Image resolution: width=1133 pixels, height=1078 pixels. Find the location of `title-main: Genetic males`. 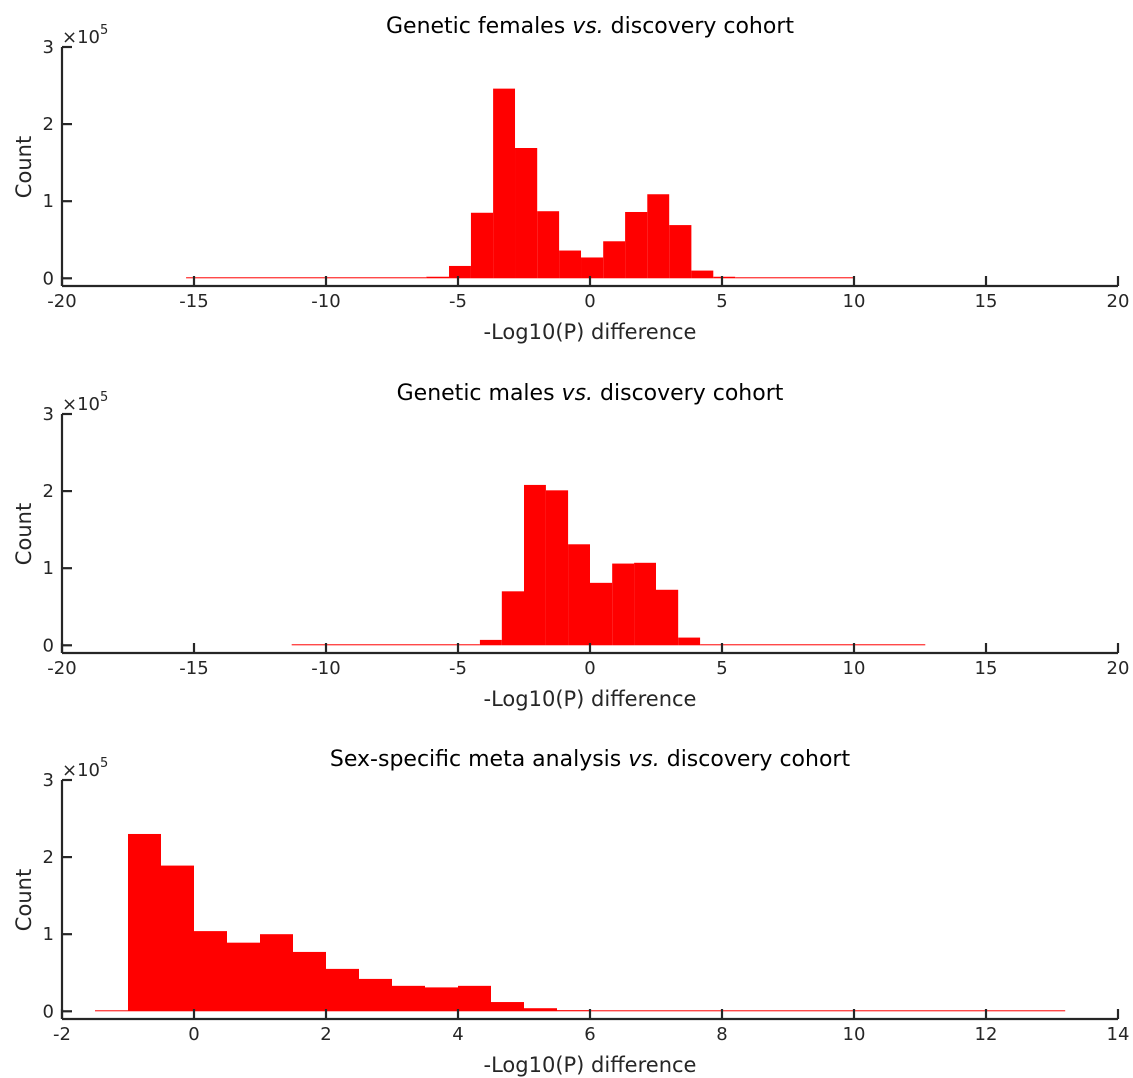

title-main: Genetic males is located at coordinates (476, 393).